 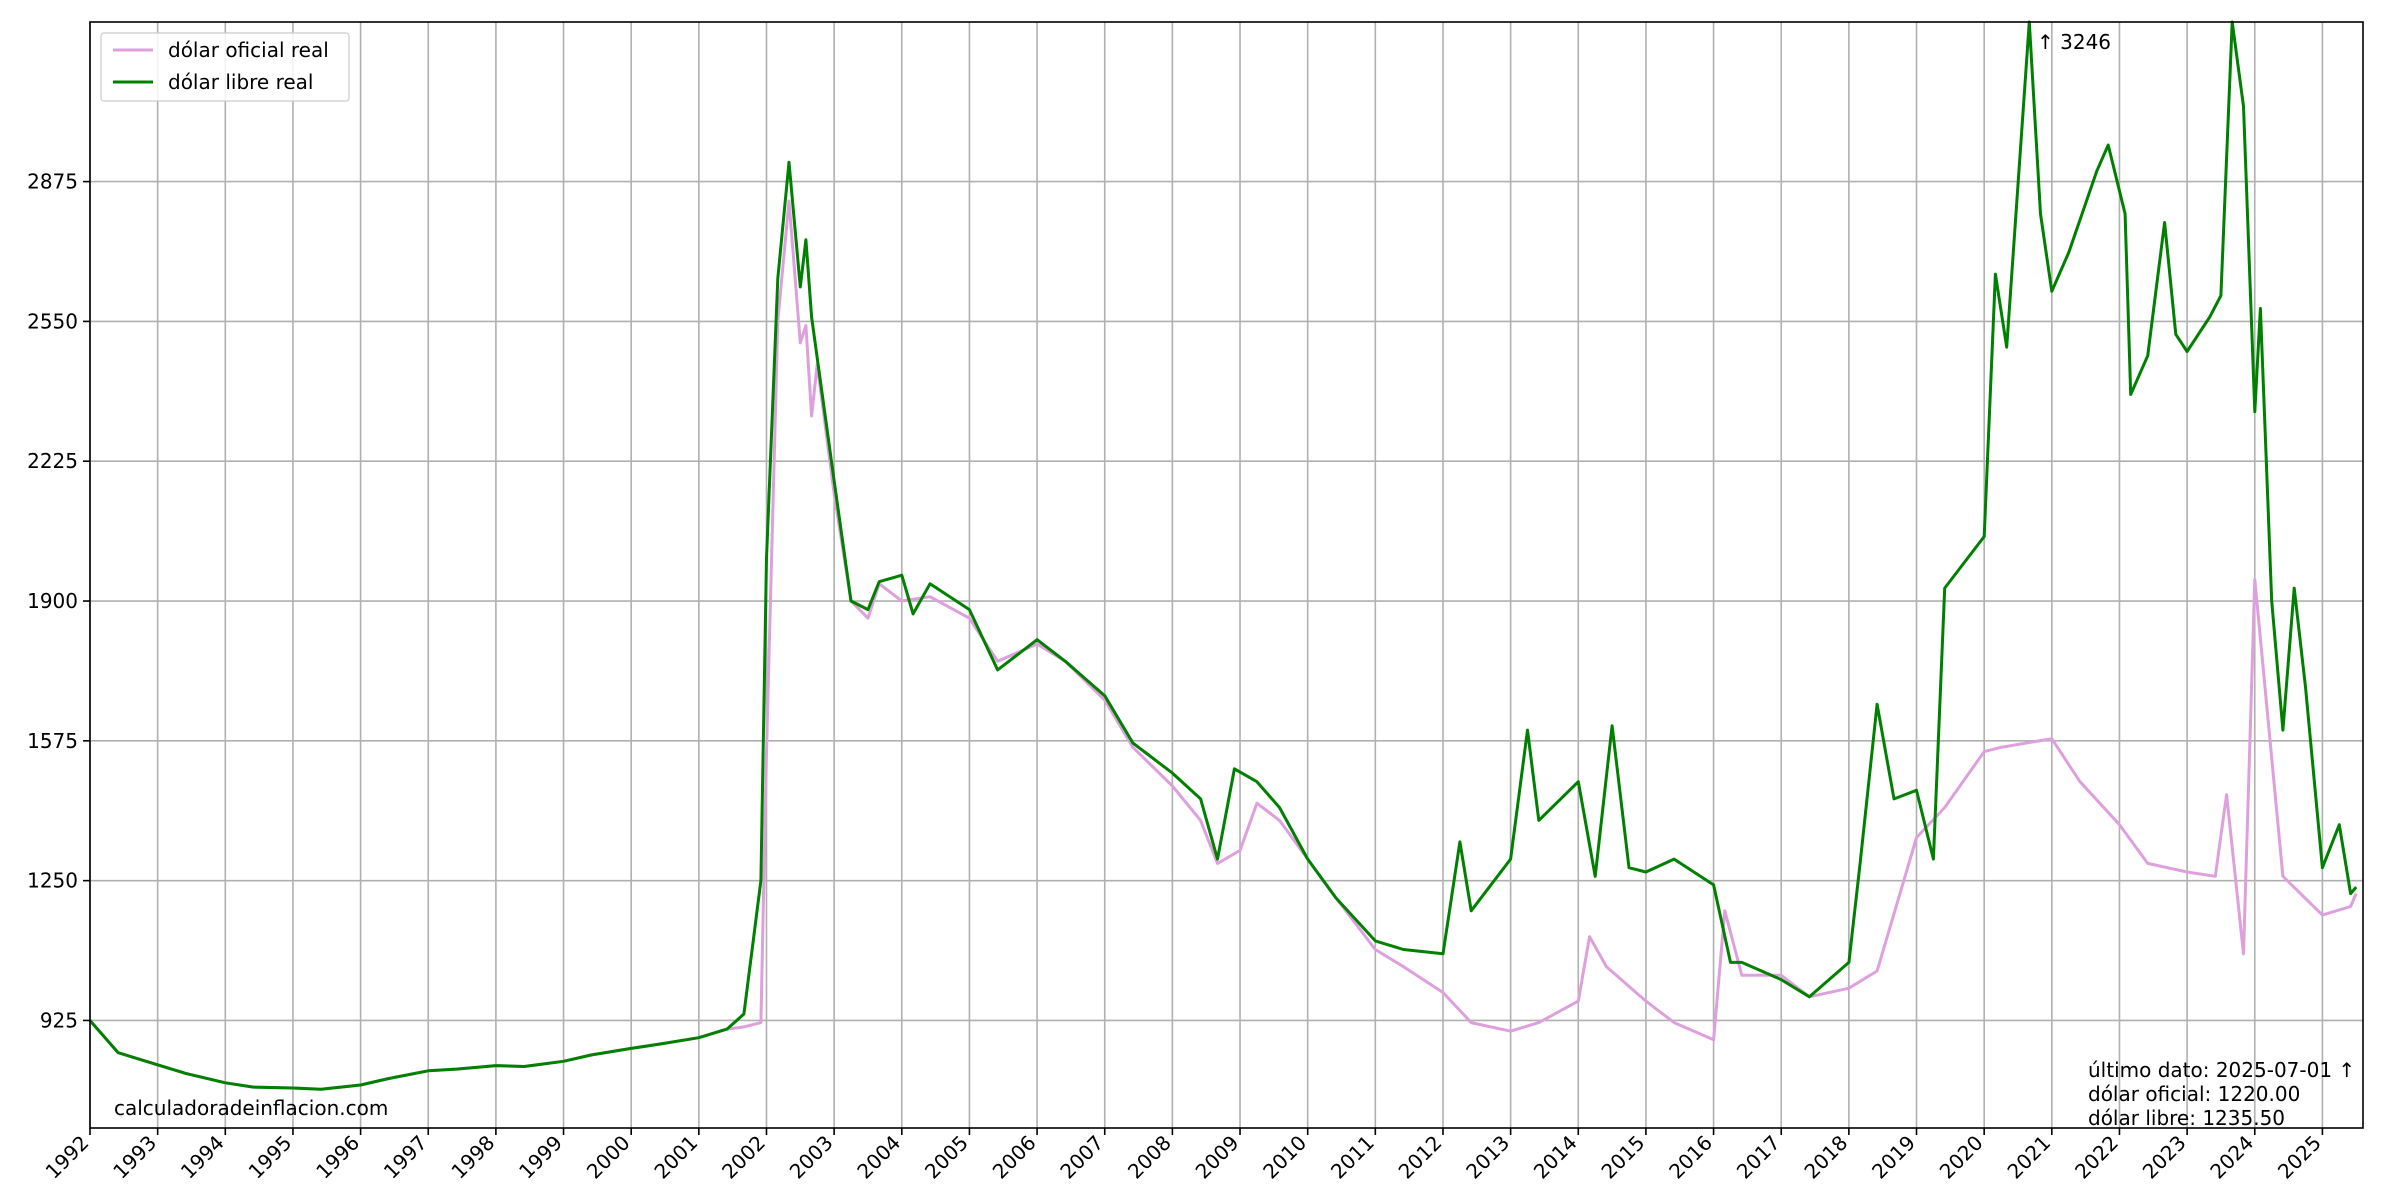 What do you see at coordinates (52, 741) in the screenshot?
I see `y-tick-label: 1575` at bounding box center [52, 741].